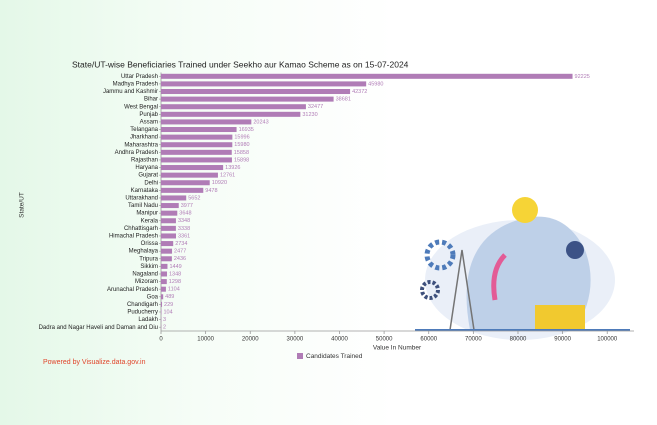 Image resolution: width=657 pixels, height=425 pixels. What do you see at coordinates (185, 214) in the screenshot?
I see `value-label: 3648` at bounding box center [185, 214].